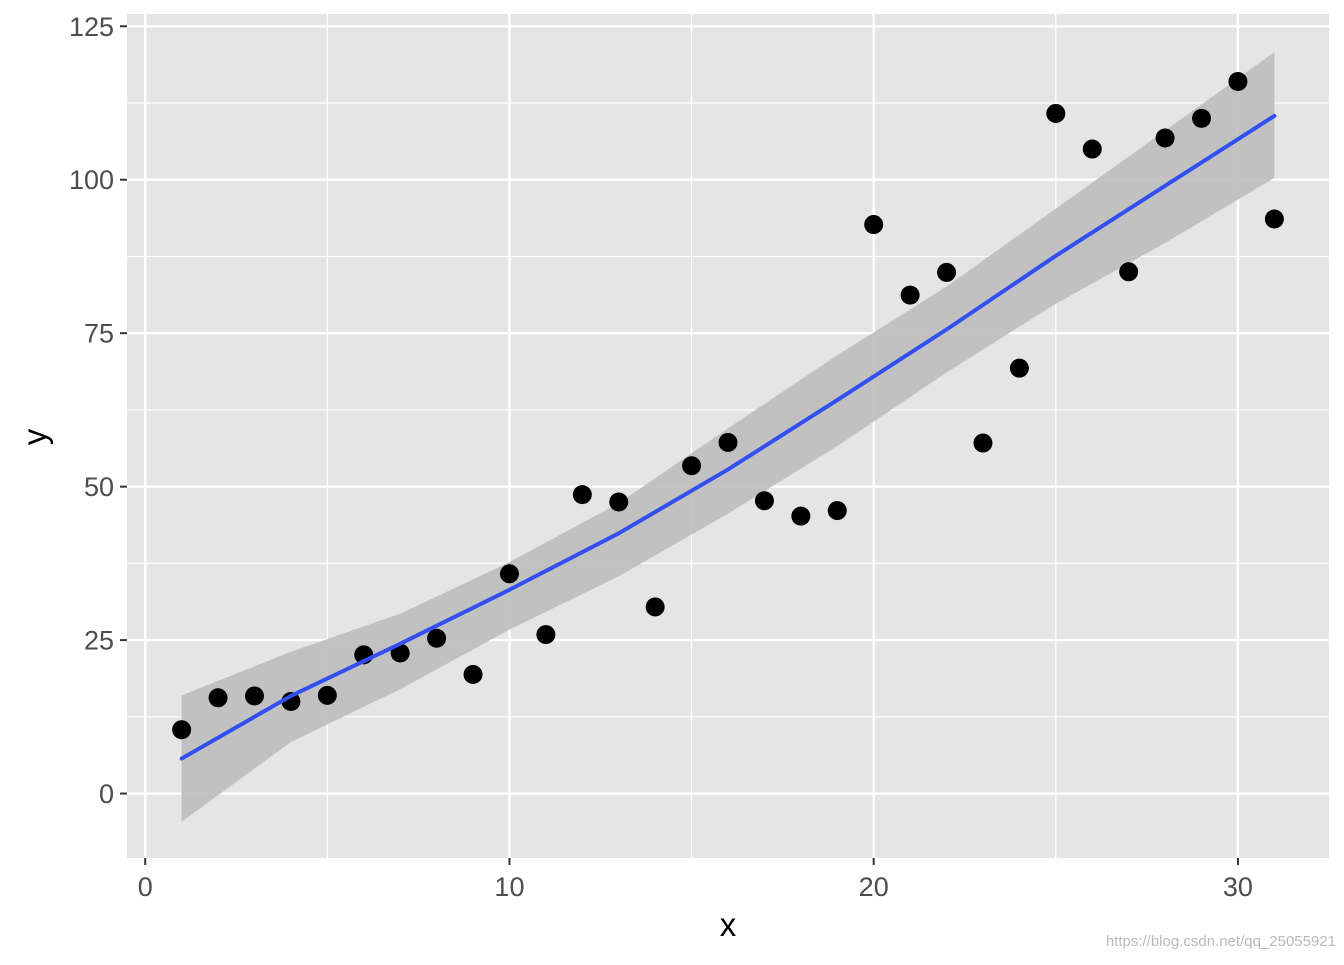  Describe the element at coordinates (98, 410) in the screenshot. I see `y-axis-ticks: 0 25 50 75 100 125` at that location.